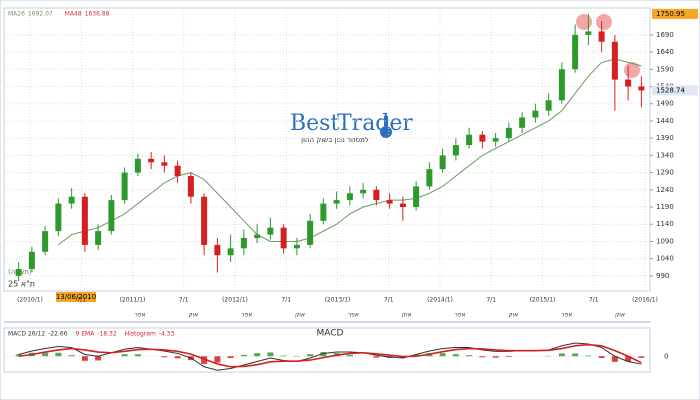  Describe the element at coordinates (665, 207) in the screenshot. I see `y-tick-label: 1190` at that location.